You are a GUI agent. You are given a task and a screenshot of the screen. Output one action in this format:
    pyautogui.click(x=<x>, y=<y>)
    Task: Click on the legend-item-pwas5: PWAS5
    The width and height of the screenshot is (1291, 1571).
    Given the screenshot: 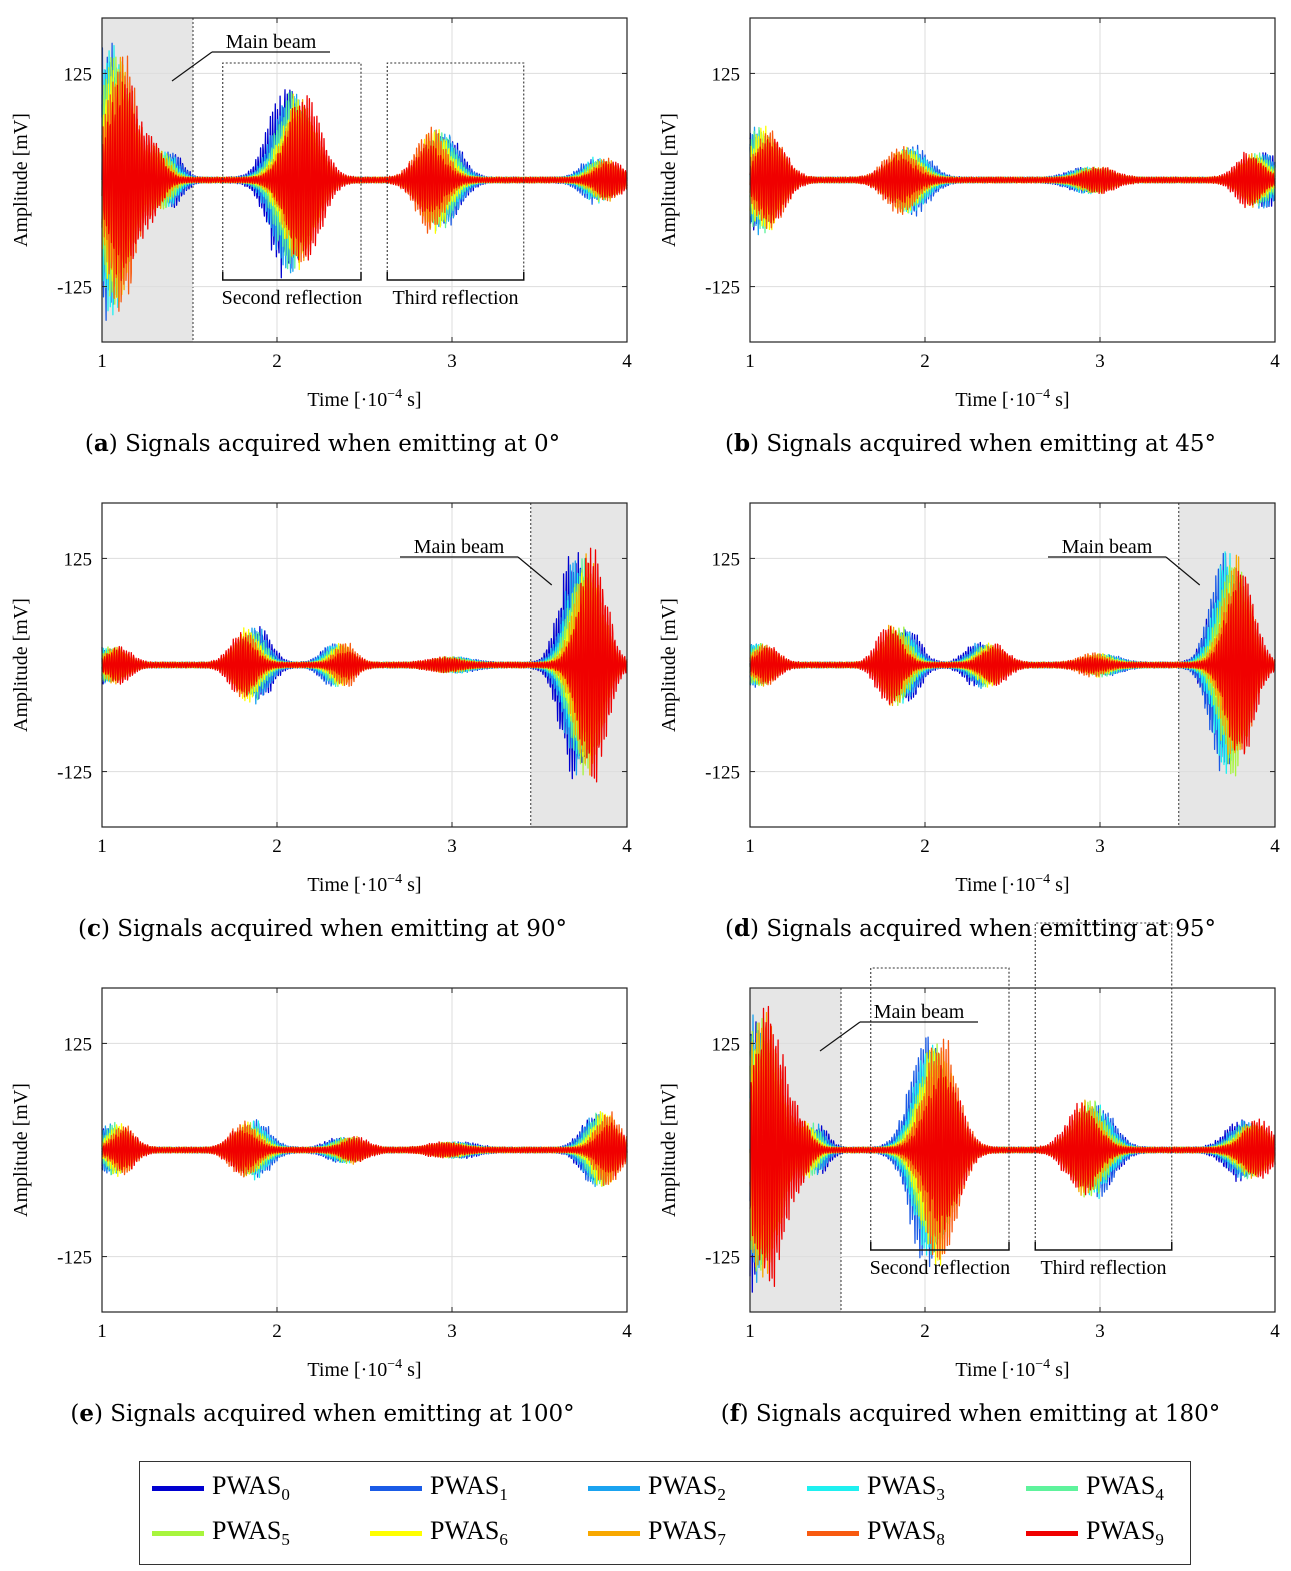 What is the action you would take?
    pyautogui.click(x=221, y=1532)
    